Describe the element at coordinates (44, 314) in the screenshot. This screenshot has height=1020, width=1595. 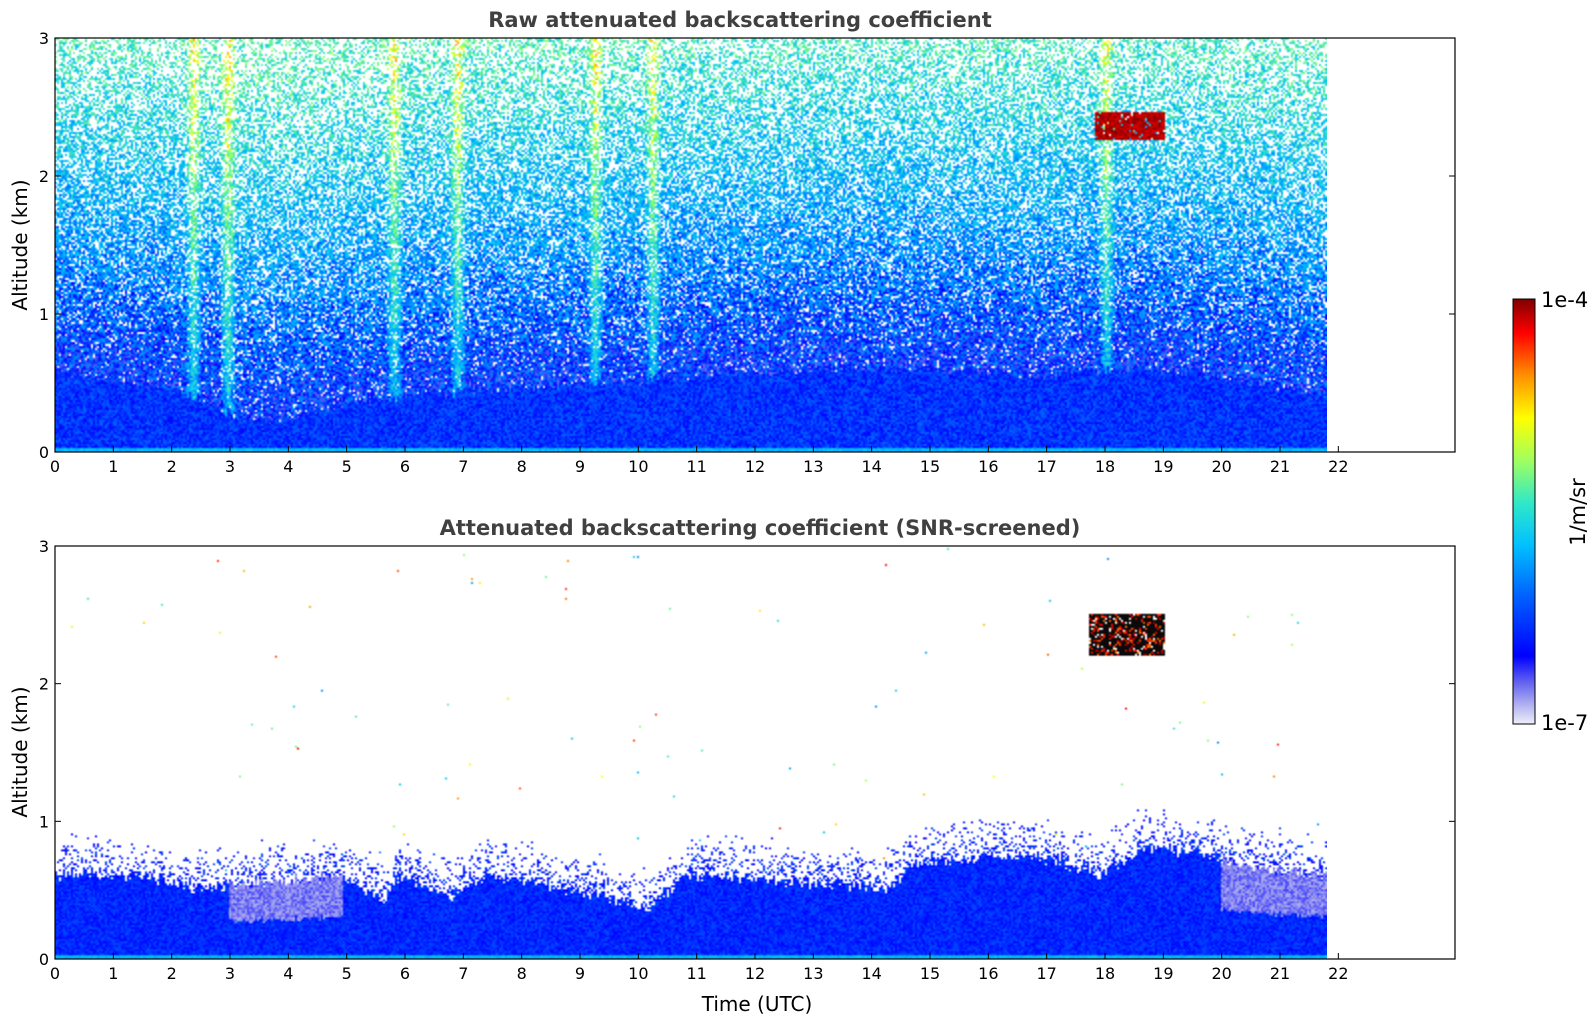
I see `panel-raw-ytick-label: 1` at that location.